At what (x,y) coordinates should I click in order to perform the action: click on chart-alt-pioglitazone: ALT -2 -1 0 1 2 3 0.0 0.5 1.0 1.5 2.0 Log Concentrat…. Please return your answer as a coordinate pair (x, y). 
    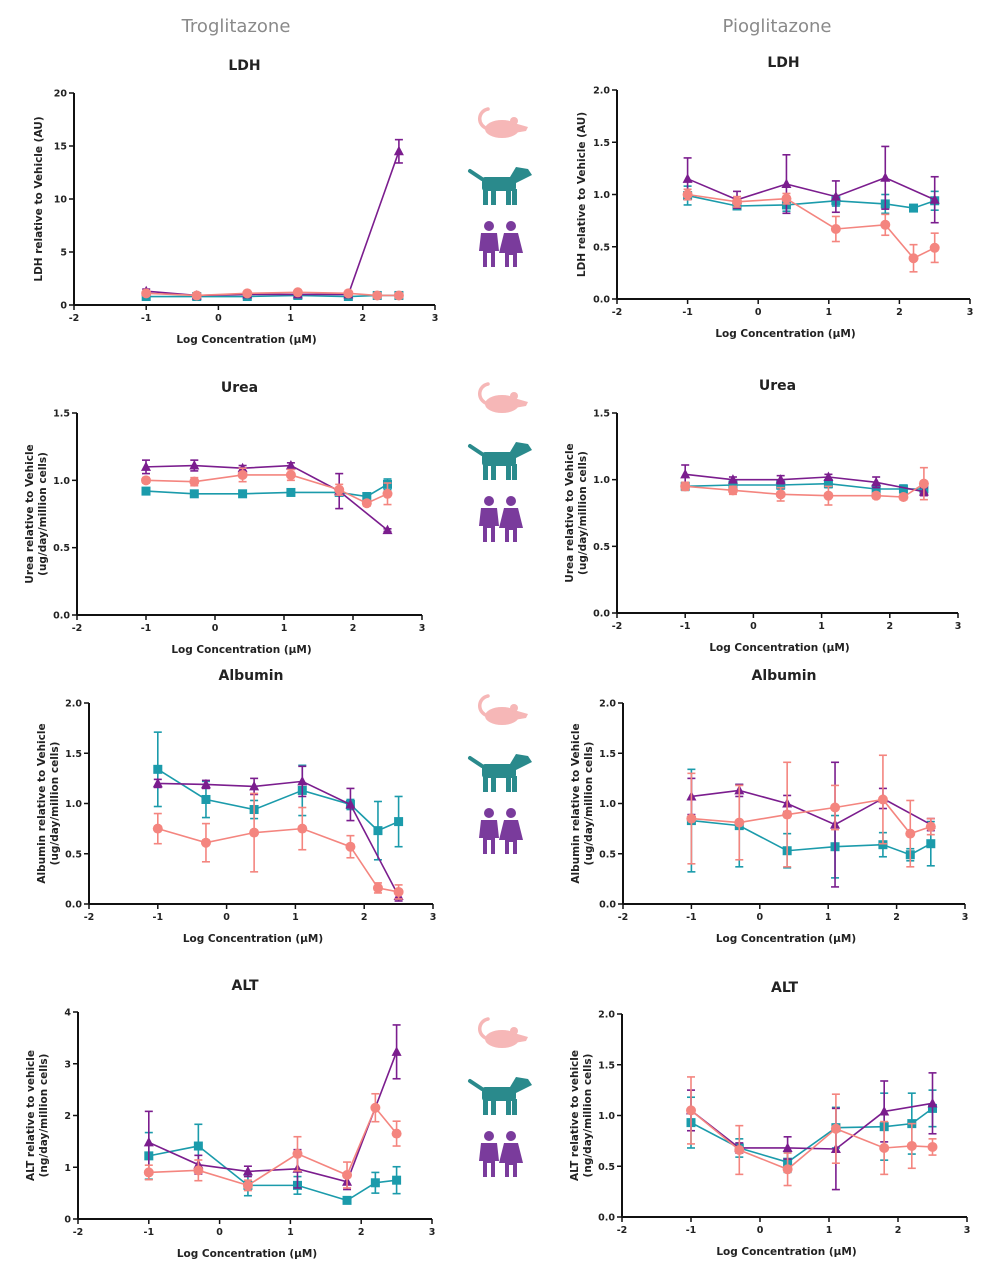
    Looking at the image, I should click on (769, 1119).